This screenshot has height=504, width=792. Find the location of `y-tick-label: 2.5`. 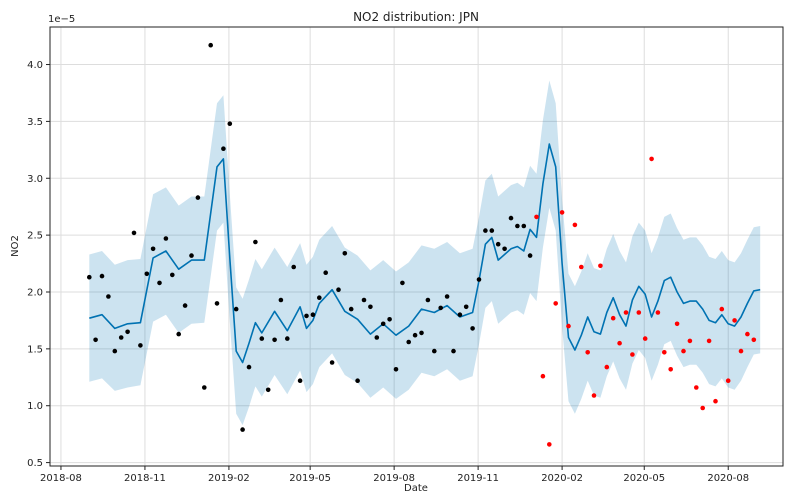

y-tick-label: 2.5 is located at coordinates (35, 236).